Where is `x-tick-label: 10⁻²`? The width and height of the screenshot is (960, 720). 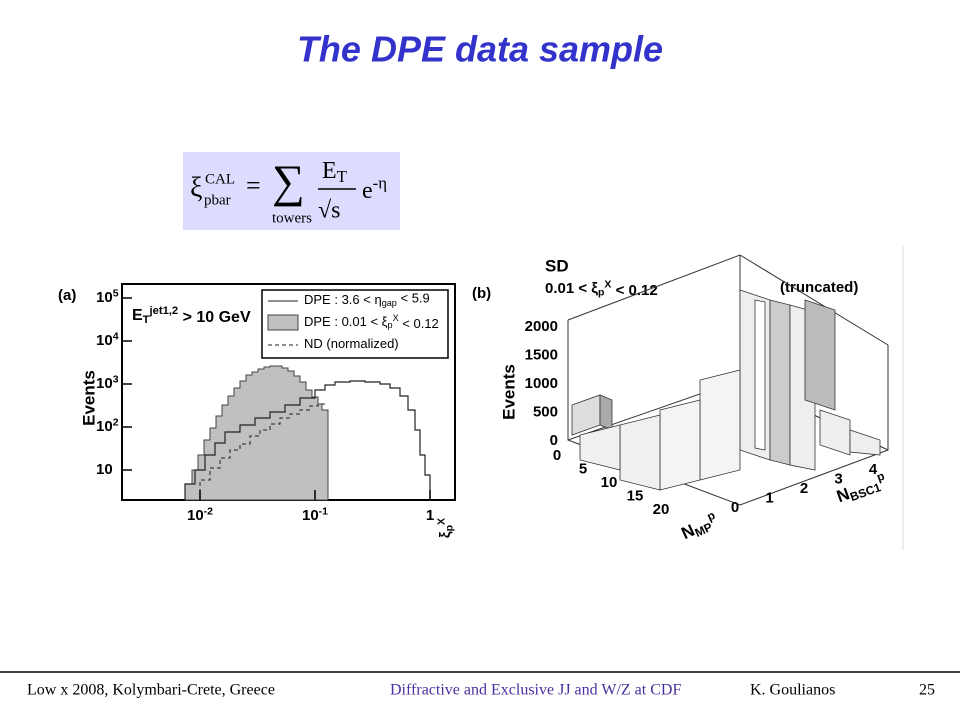
x-tick-label: 10⁻² is located at coordinates (200, 514).